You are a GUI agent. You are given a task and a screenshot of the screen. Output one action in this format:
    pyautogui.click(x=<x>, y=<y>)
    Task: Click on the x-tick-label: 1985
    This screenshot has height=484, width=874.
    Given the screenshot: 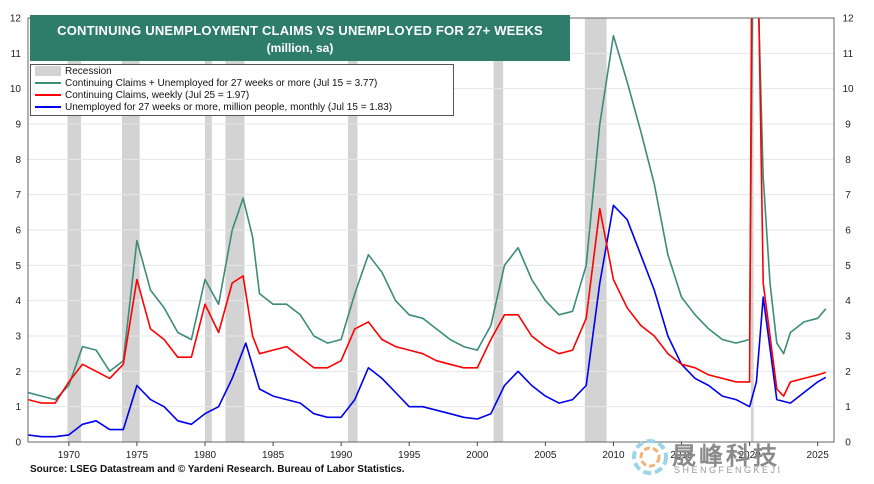 What is the action you would take?
    pyautogui.click(x=273, y=455)
    